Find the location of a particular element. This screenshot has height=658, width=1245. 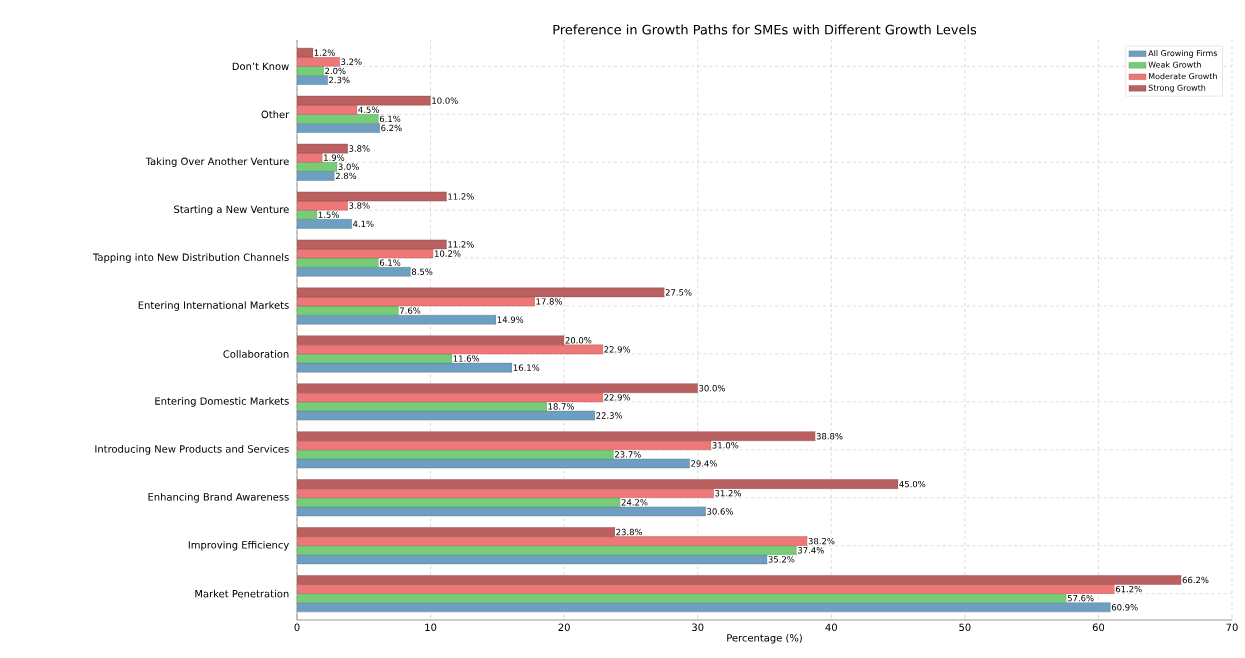

data-label: 30.6% is located at coordinates (720, 511).